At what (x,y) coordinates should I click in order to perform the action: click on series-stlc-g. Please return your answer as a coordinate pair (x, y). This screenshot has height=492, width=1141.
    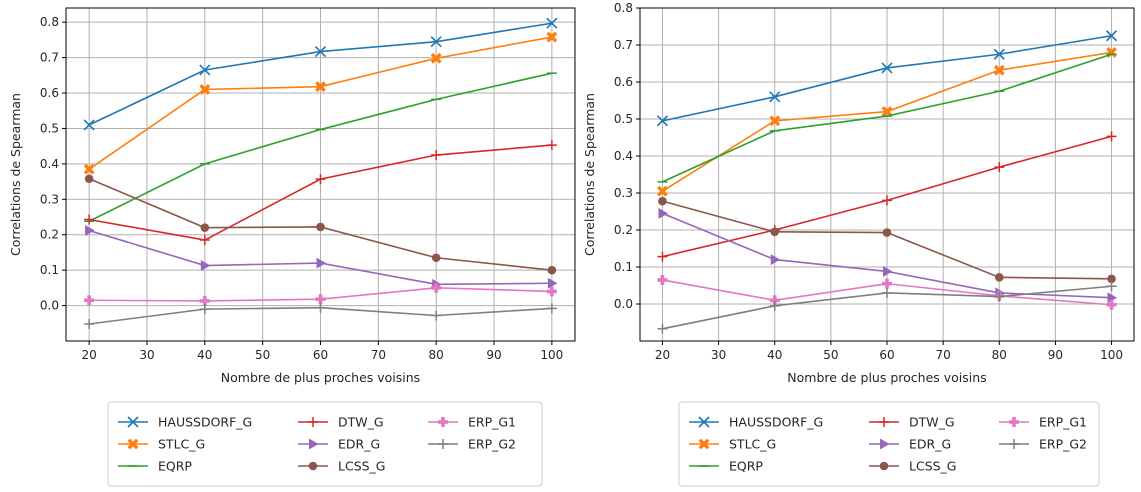
    Looking at the image, I should click on (320, 103).